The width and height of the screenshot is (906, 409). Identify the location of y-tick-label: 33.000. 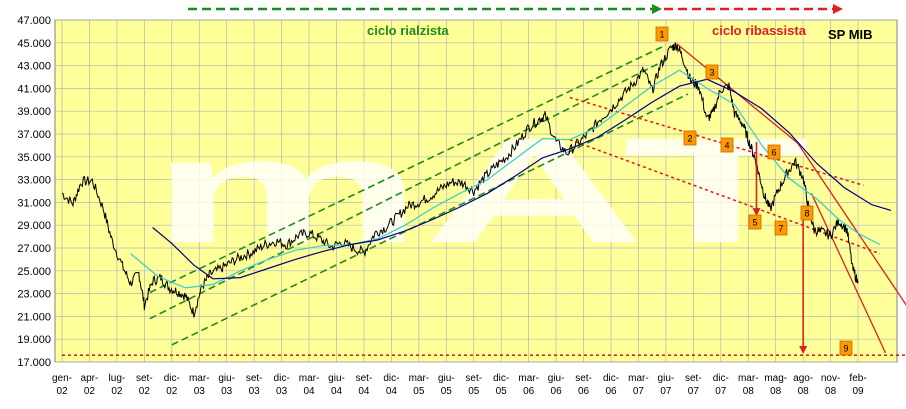
(34, 181).